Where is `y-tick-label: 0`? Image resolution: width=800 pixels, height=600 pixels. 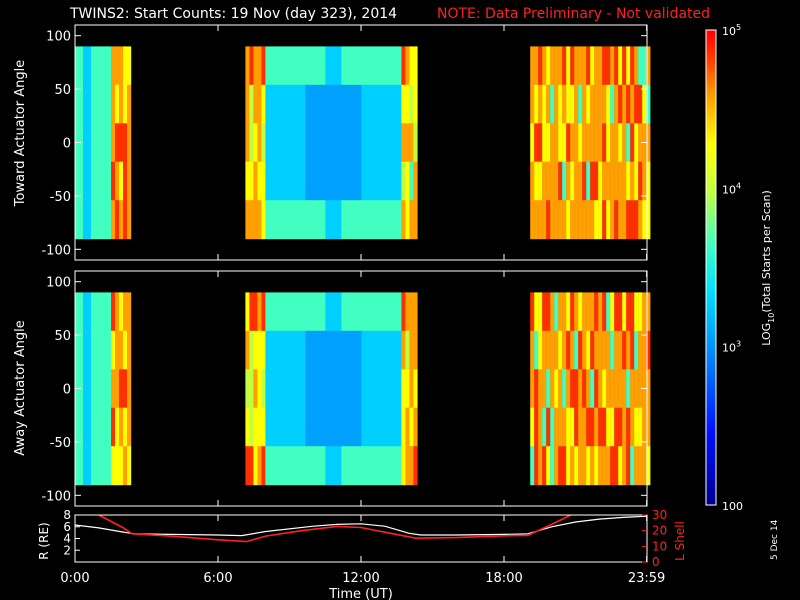
y-tick-label: 0 is located at coordinates (67, 390).